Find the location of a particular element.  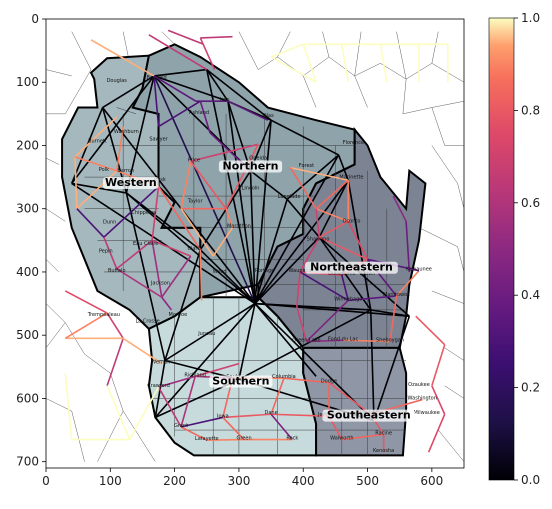

x-tick-label: 200 is located at coordinates (174, 481).